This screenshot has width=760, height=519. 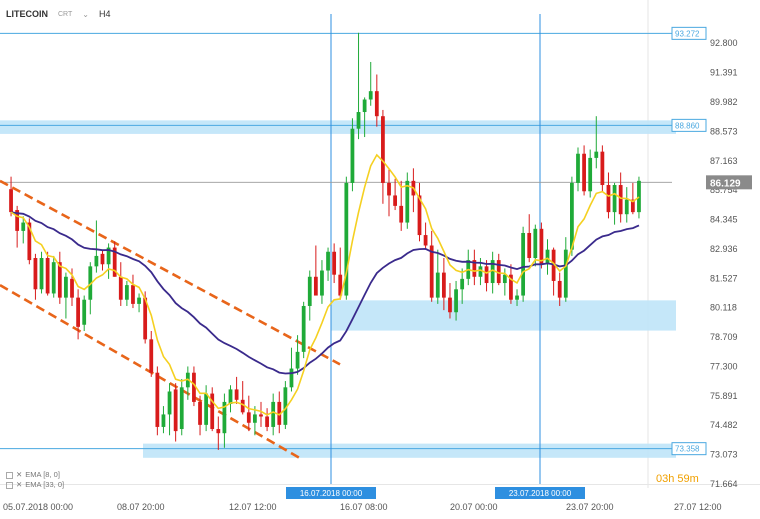 What do you see at coordinates (85, 14) in the screenshot?
I see `chevron-down-icon: ⌄` at bounding box center [85, 14].